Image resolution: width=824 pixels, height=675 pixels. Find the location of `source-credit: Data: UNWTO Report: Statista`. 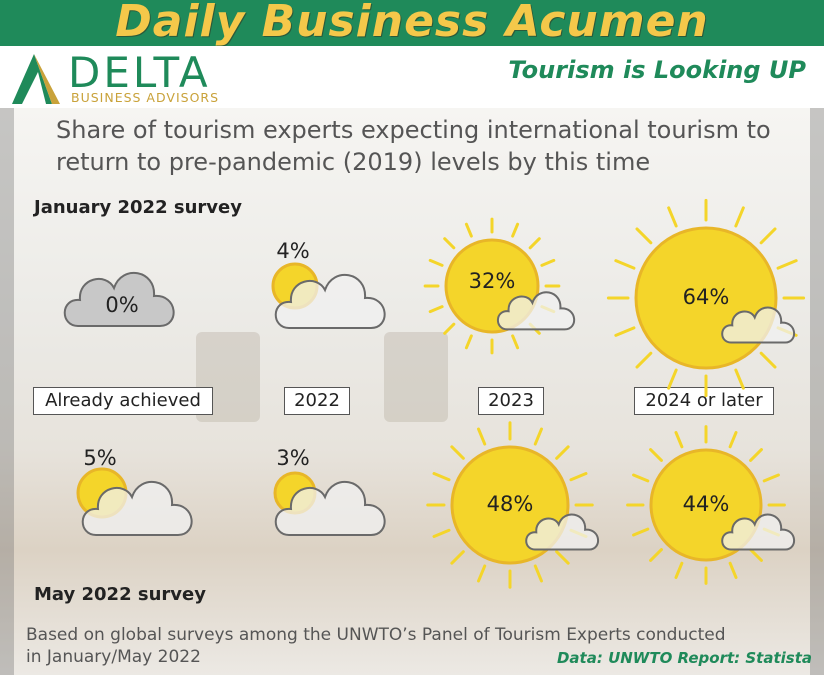

source-credit: Data: UNWTO Report: Statista is located at coordinates (684, 658).